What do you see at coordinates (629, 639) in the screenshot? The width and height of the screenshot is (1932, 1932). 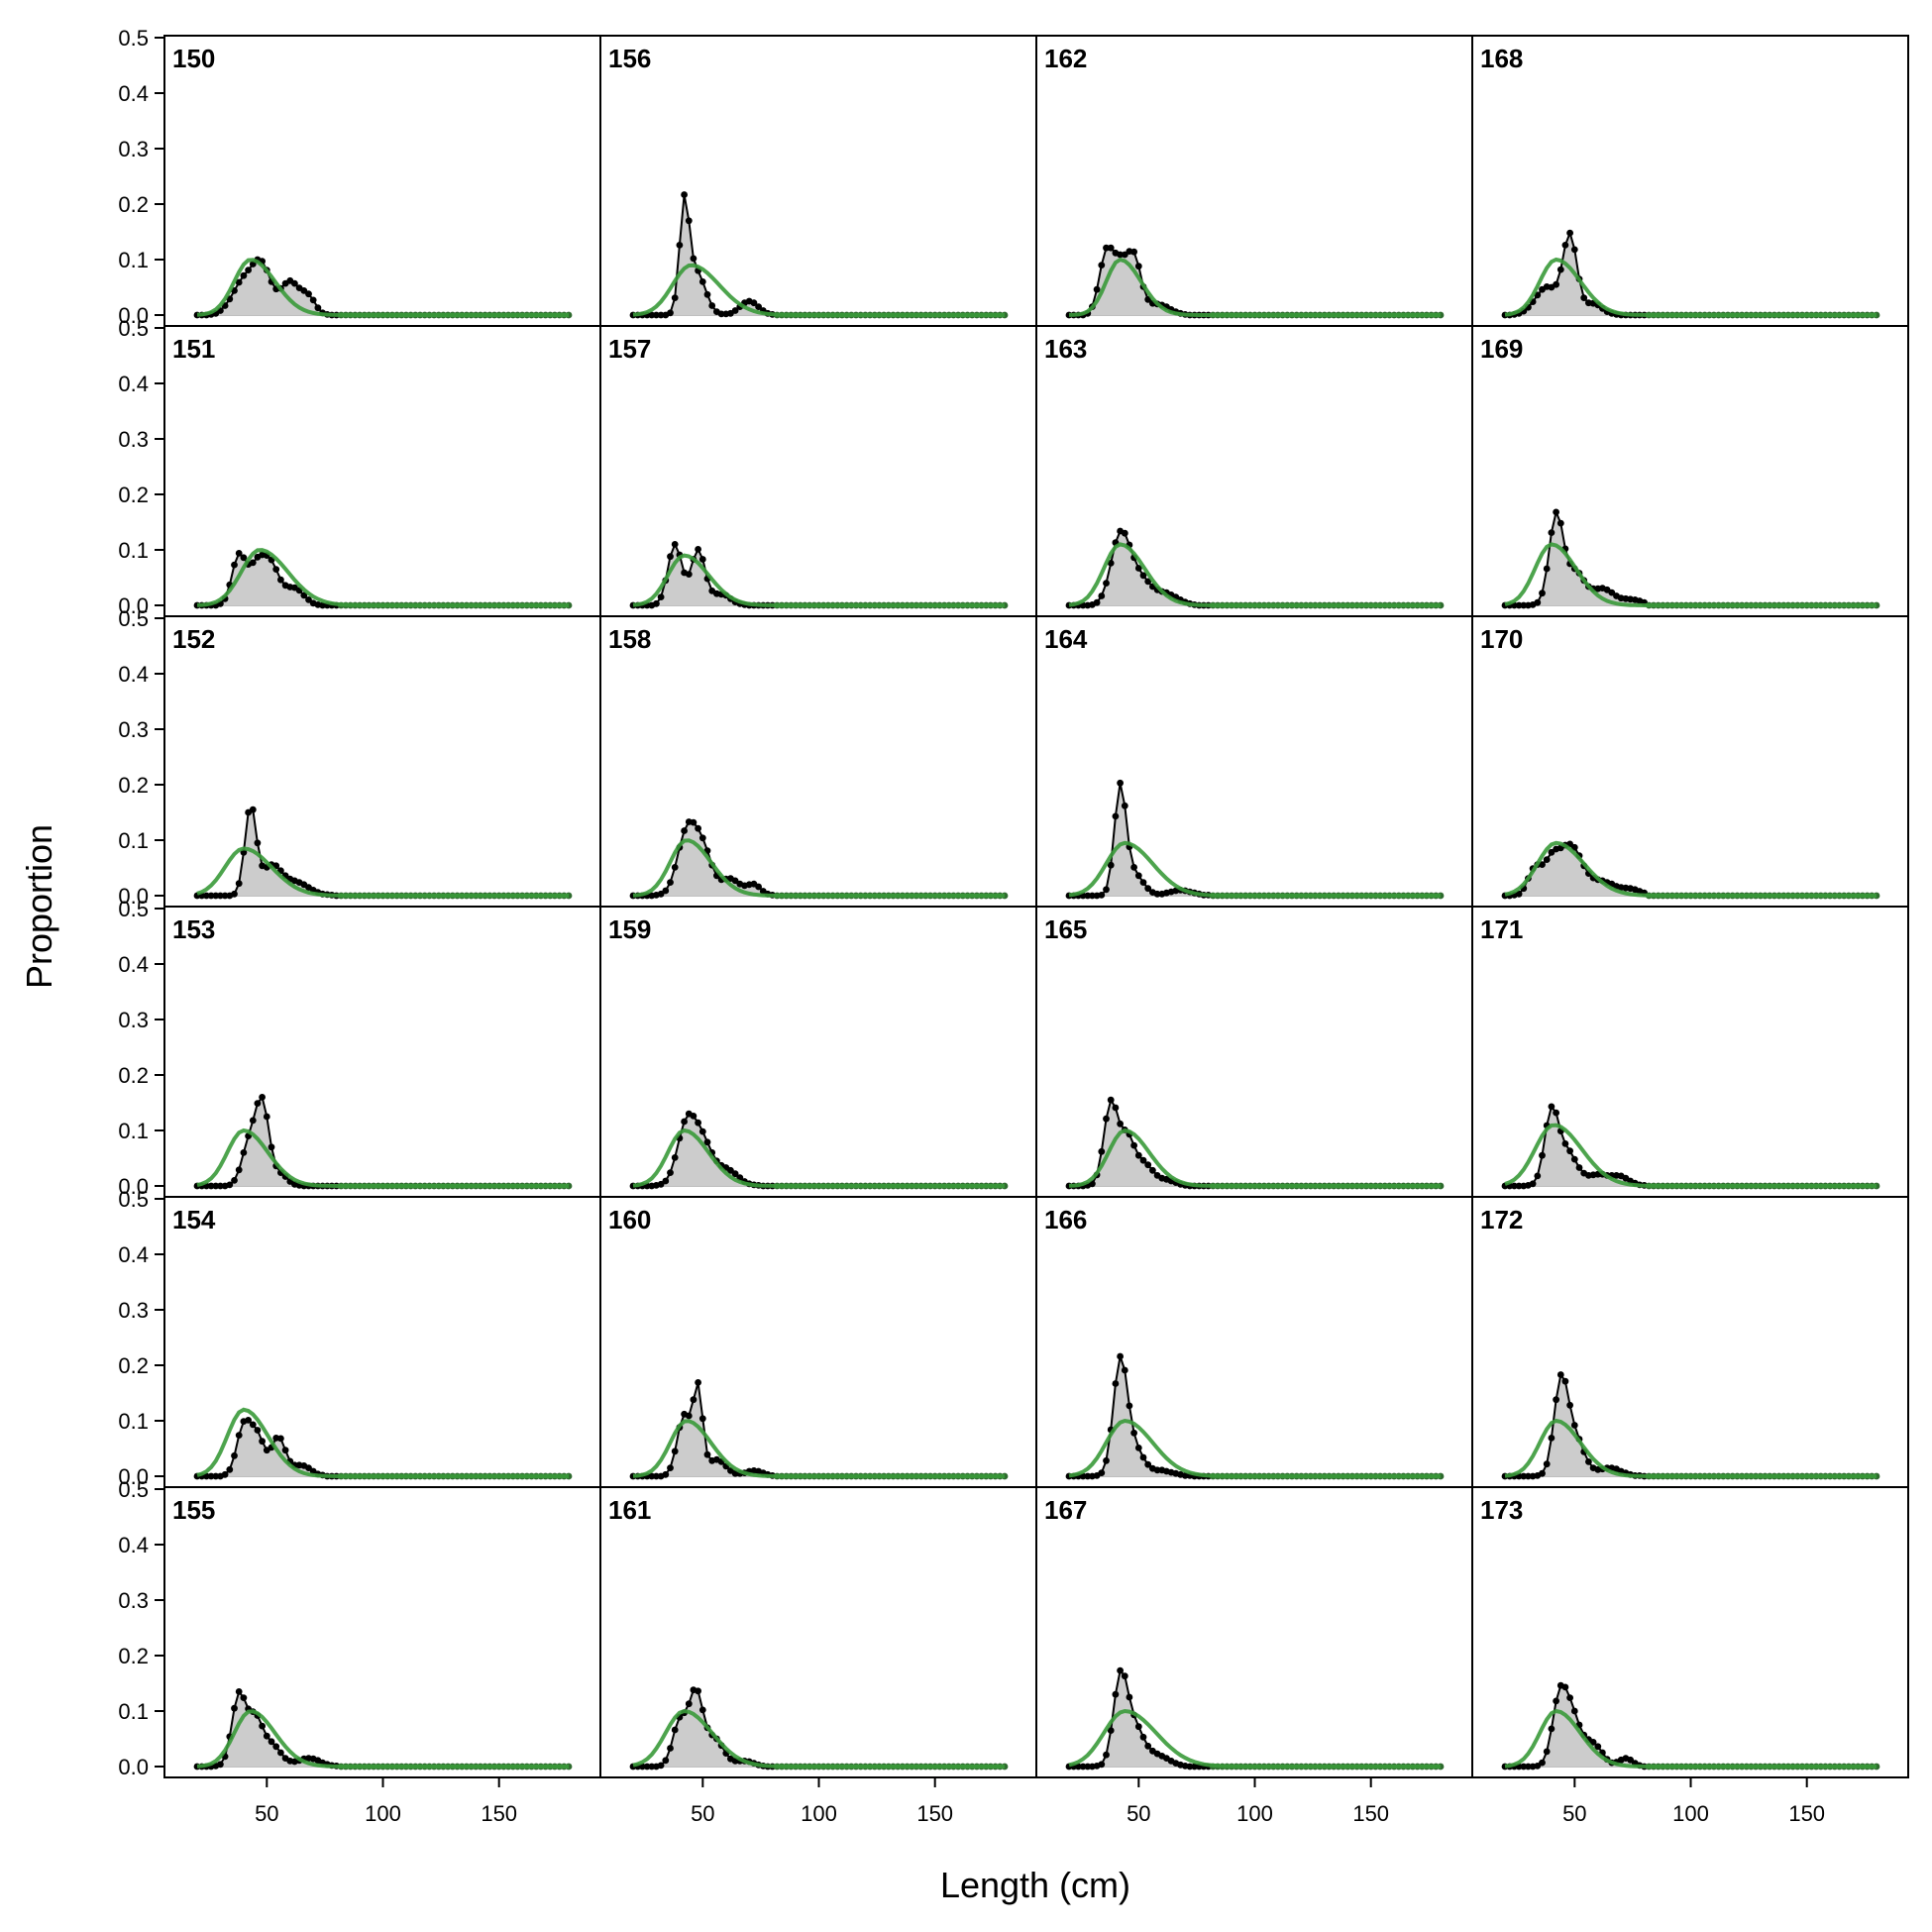 I see `panel-label: 158` at bounding box center [629, 639].